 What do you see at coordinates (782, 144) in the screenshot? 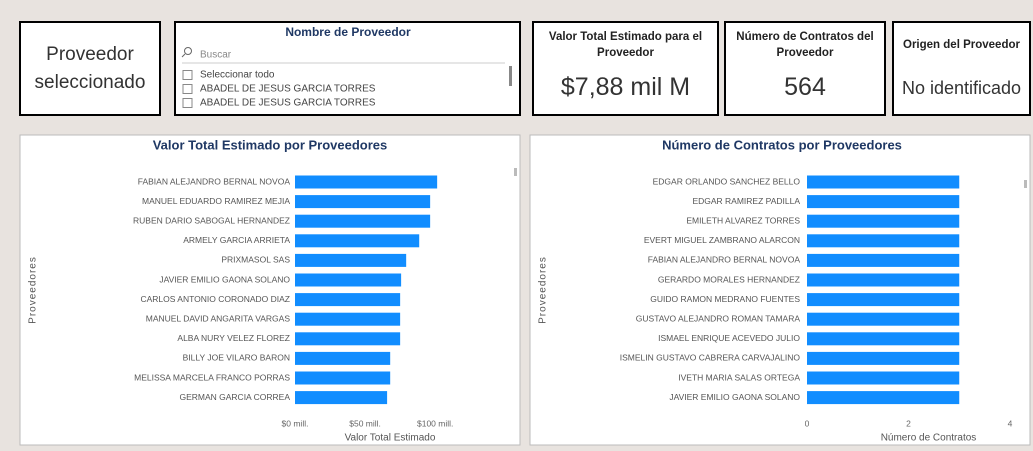
I see `chart-title: Número de Contratos por Proveedores` at bounding box center [782, 144].